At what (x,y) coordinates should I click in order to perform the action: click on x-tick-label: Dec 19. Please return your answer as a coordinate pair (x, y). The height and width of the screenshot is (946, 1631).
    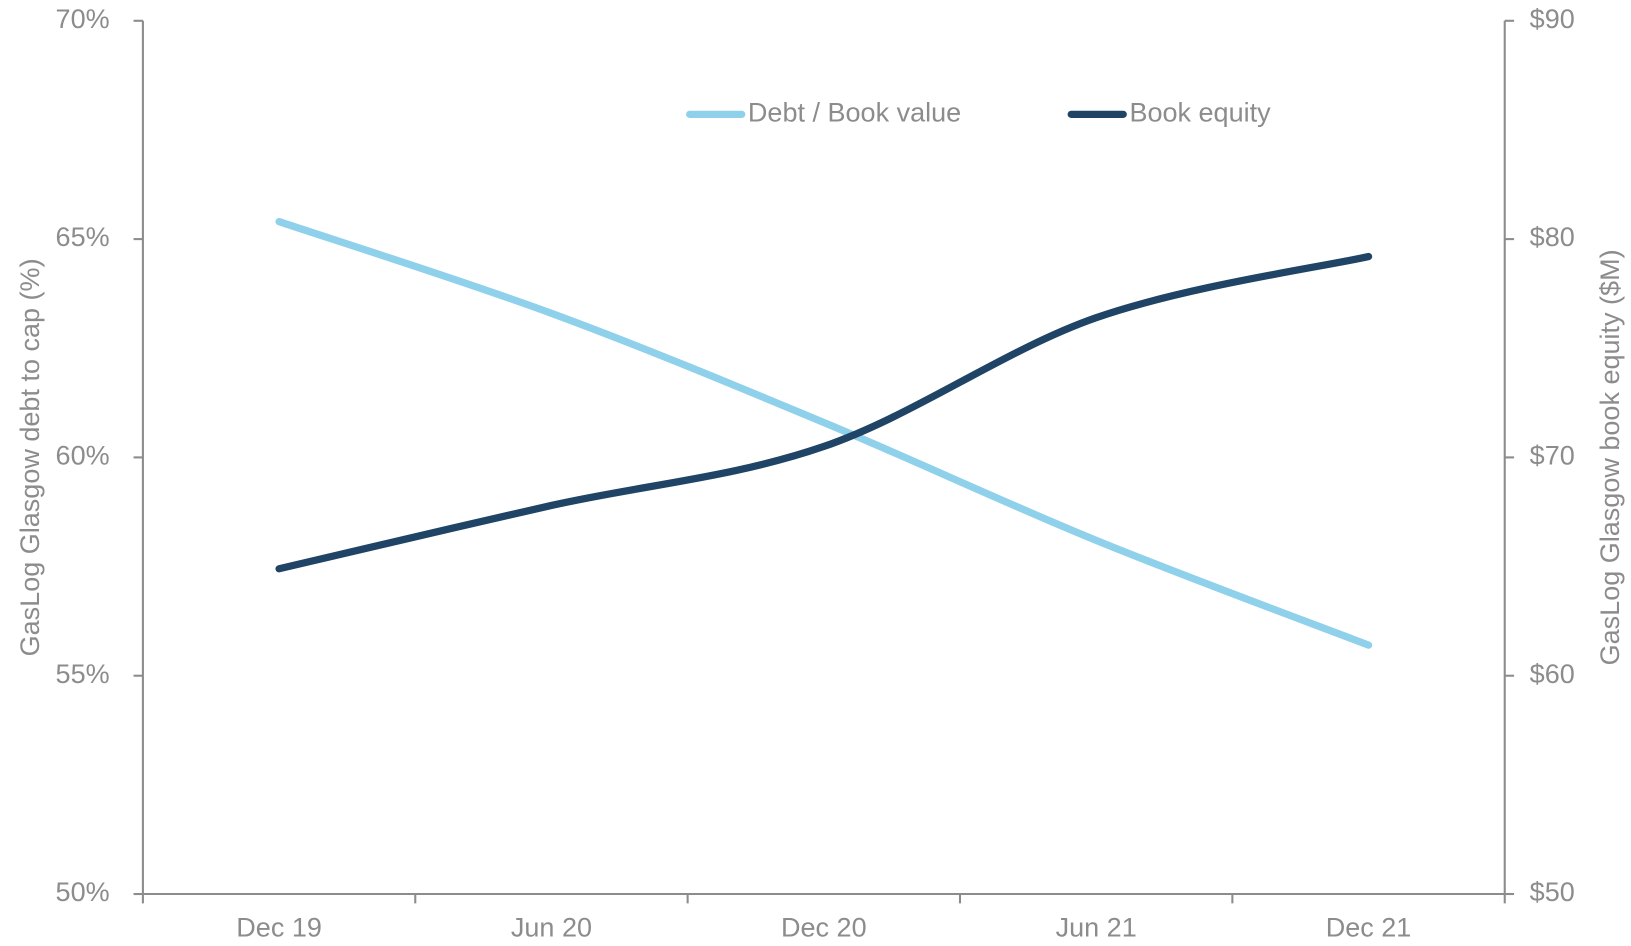
    Looking at the image, I should click on (279, 928).